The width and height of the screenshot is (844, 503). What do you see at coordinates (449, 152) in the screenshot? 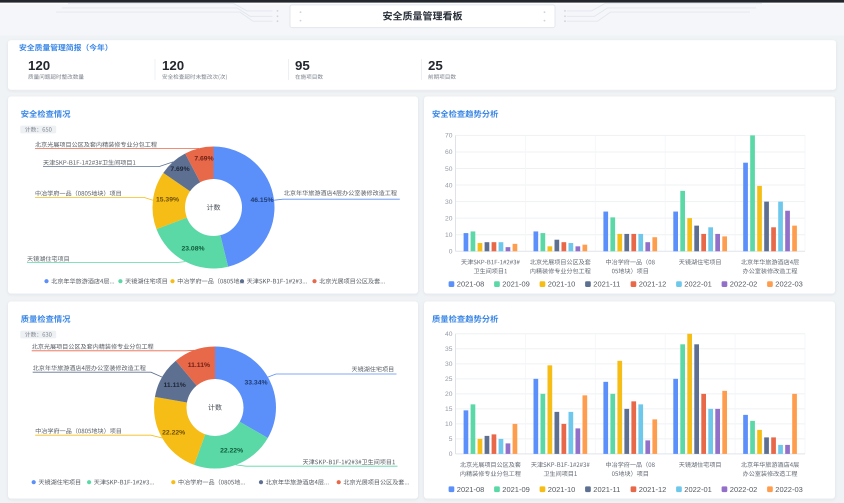
I see `svg-text: 60` at bounding box center [449, 152].